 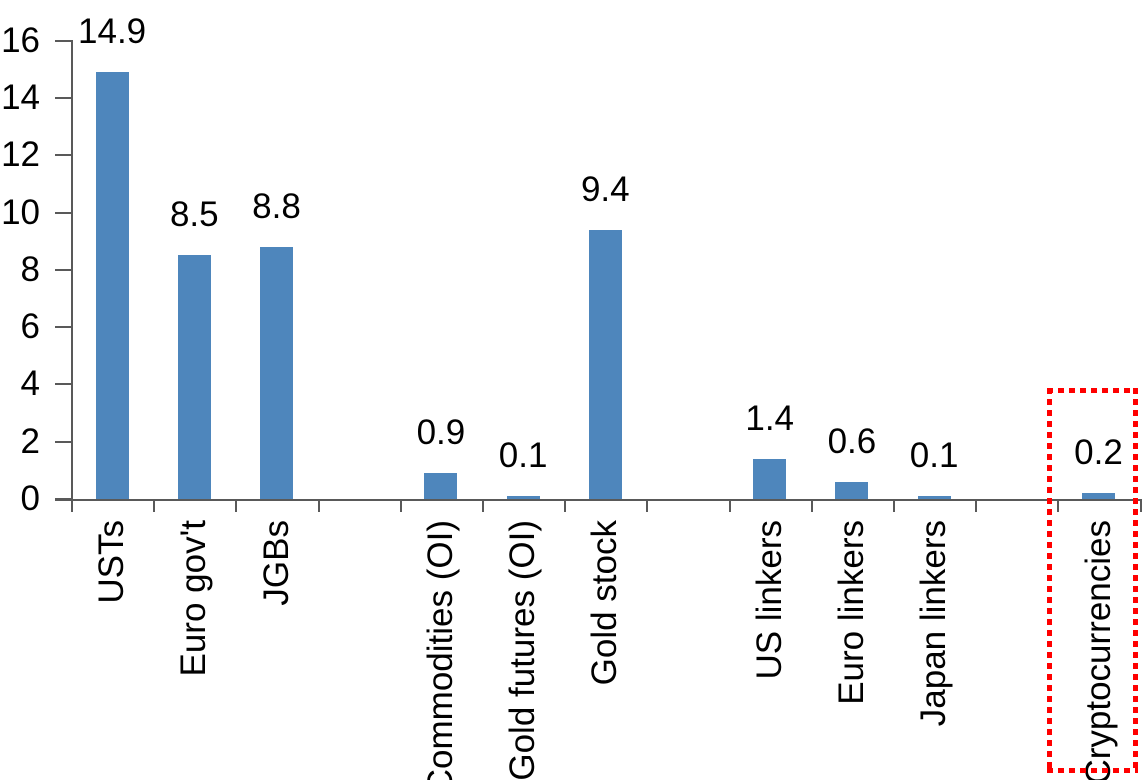 What do you see at coordinates (20, 212) in the screenshot?
I see `y-tick-label: 10` at bounding box center [20, 212].